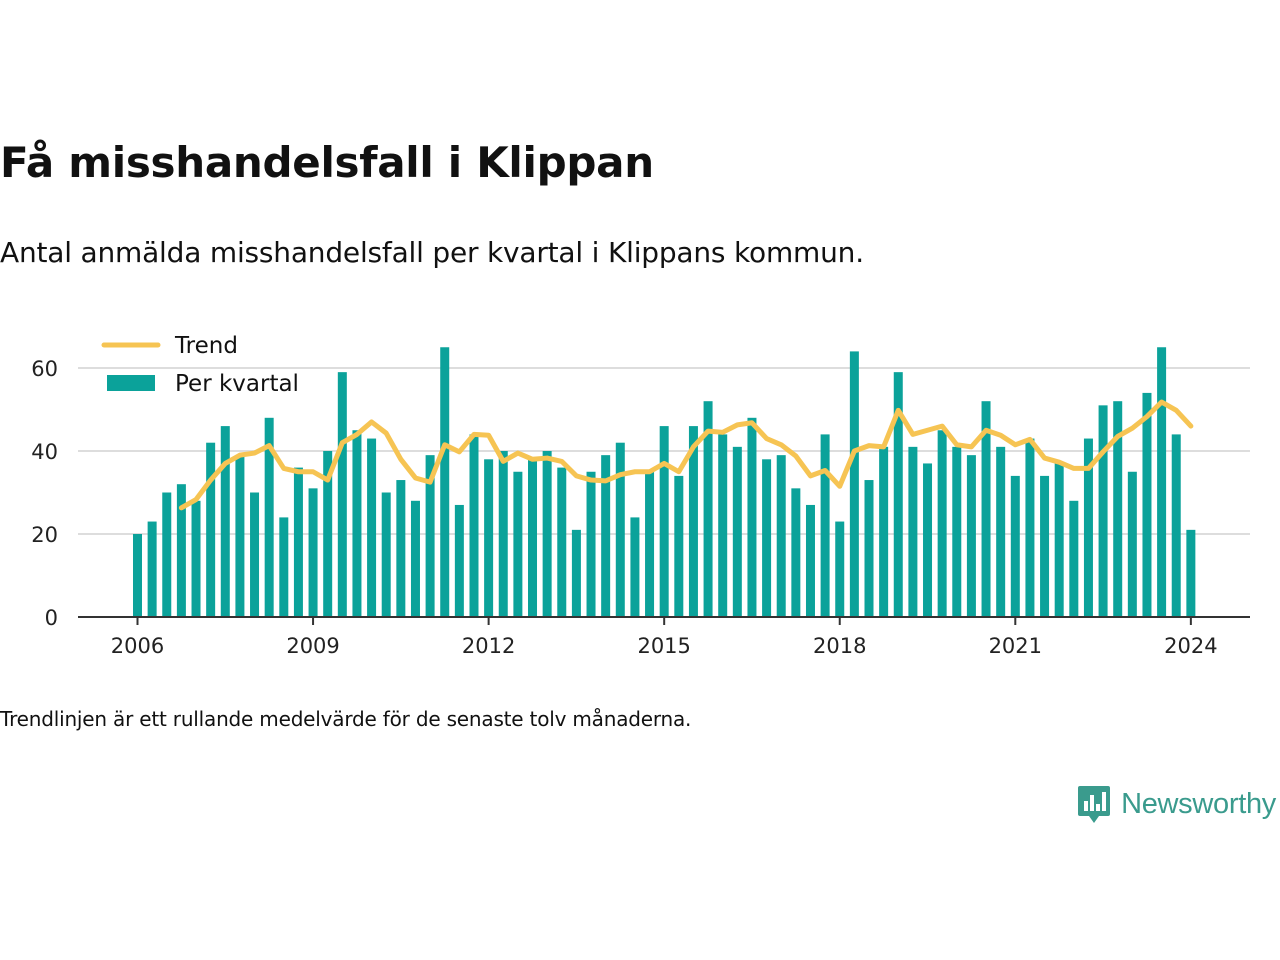 The image size is (1280, 960). What do you see at coordinates (1015, 646) in the screenshot?
I see `x-tick-label: 2021` at bounding box center [1015, 646].